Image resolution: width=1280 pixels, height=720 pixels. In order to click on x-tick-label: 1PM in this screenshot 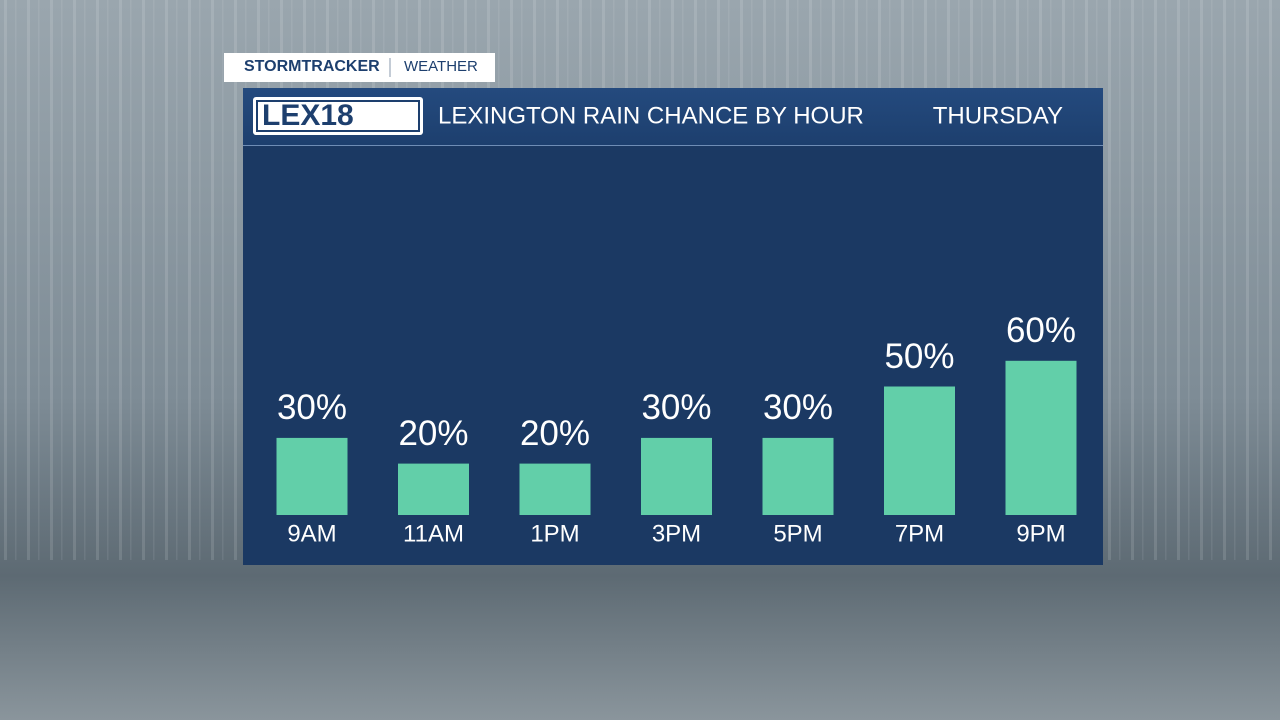, I will do `click(554, 533)`.